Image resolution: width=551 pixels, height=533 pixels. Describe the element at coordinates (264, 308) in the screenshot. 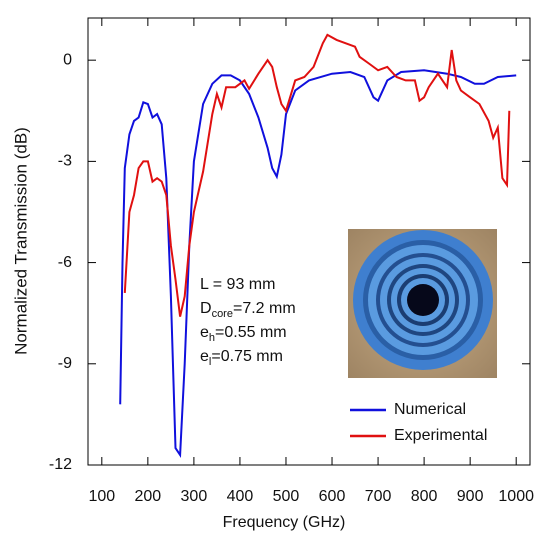

I see `annotation-rest: =7.2 mm` at that location.